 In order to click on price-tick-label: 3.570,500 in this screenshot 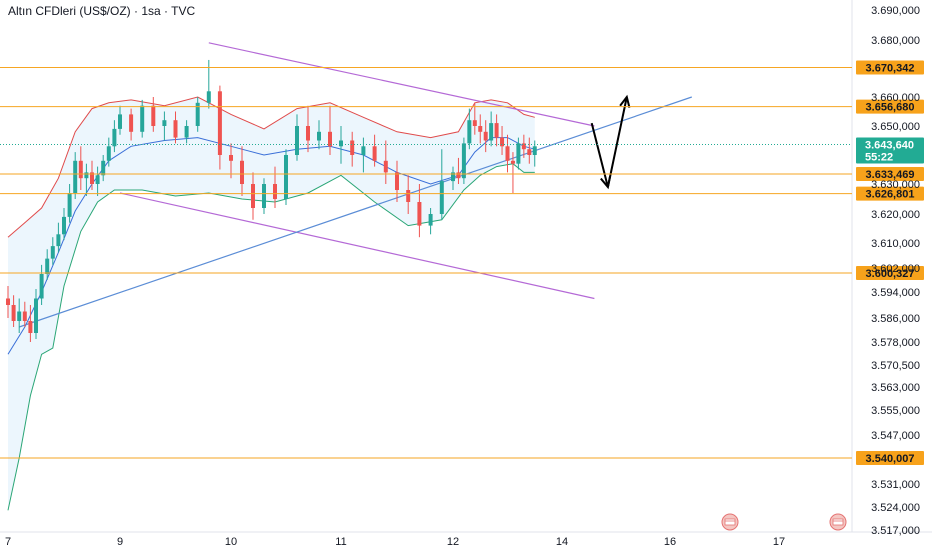, I will do `click(895, 366)`.